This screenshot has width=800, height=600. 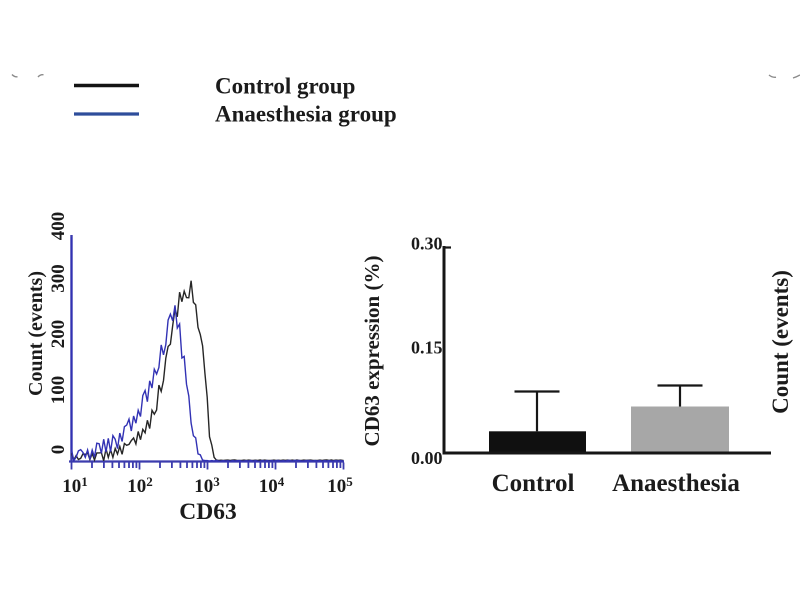 What do you see at coordinates (427, 244) in the screenshot?
I see `svg-text: 0.30` at bounding box center [427, 244].